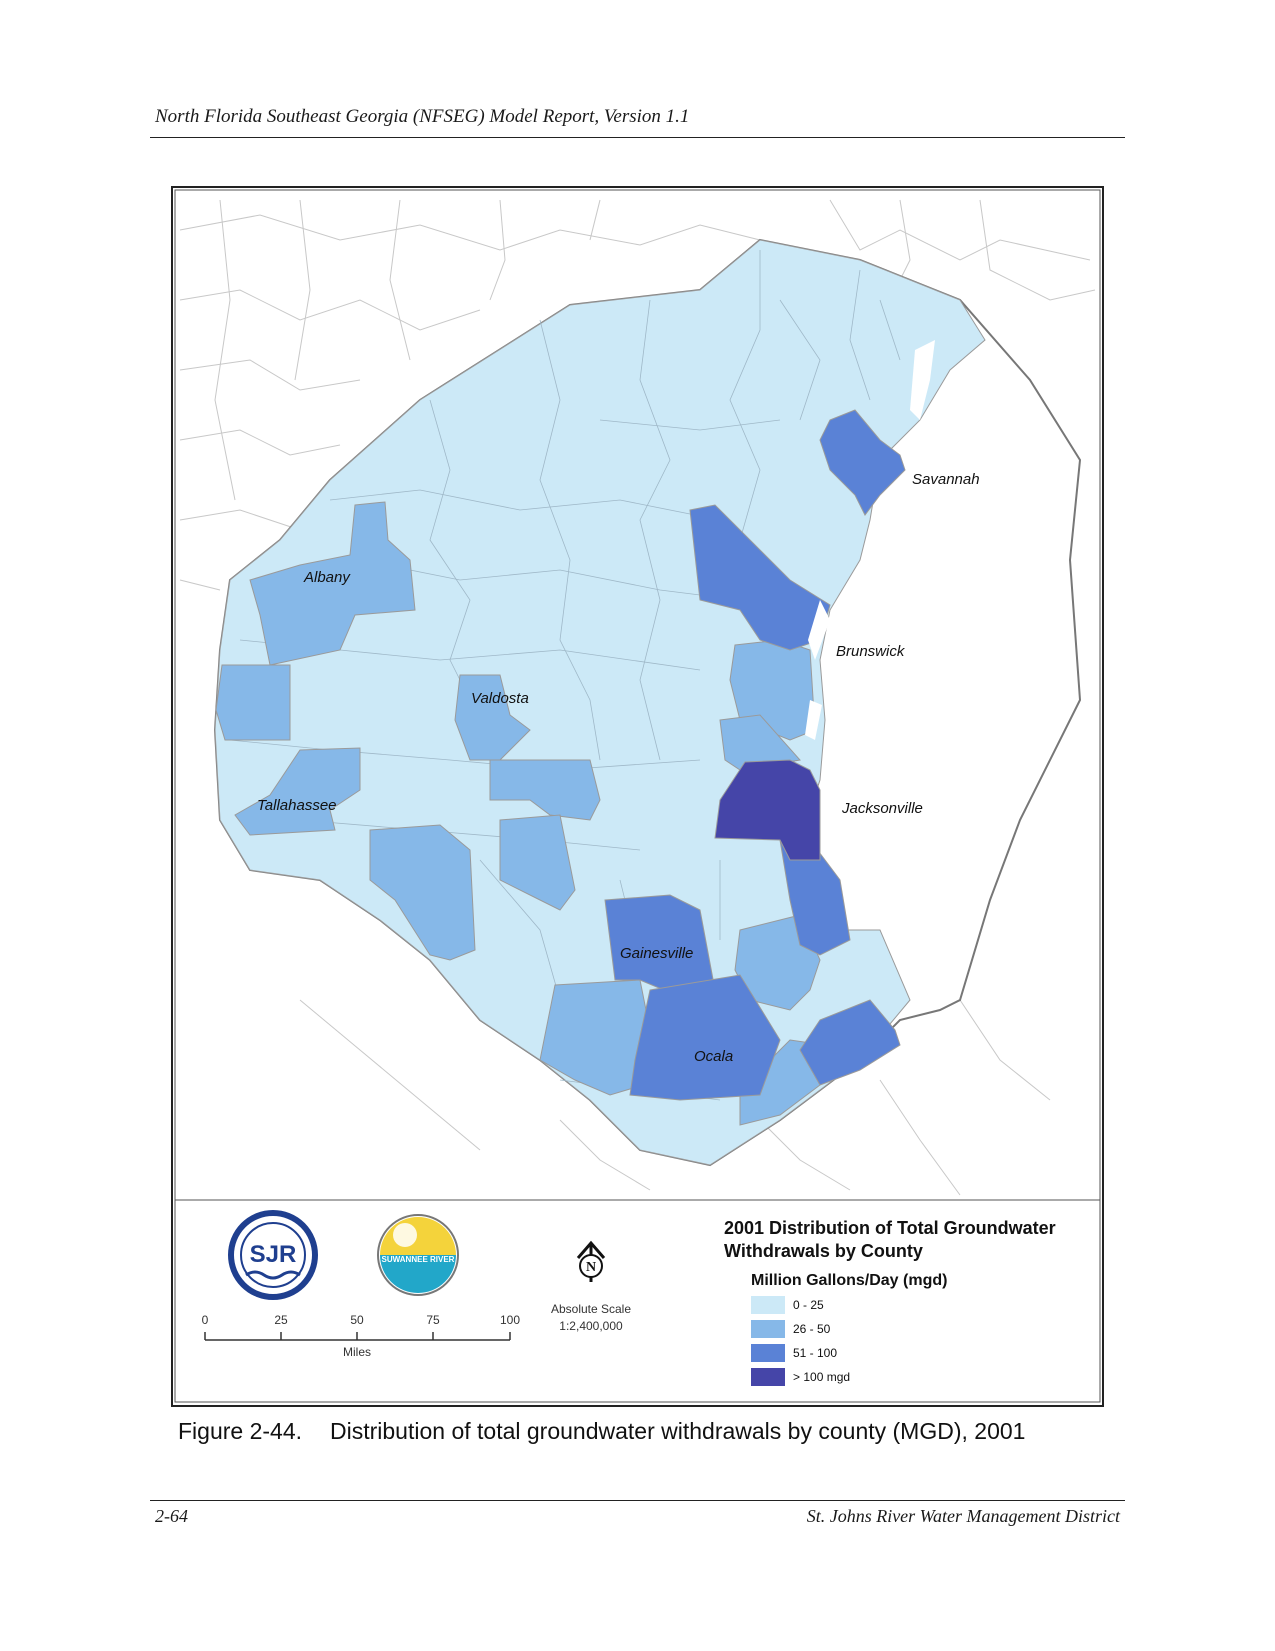 This screenshot has width=1275, height=1651. What do you see at coordinates (657, 953) in the screenshot?
I see `city-label-gainesville: Gainesville` at bounding box center [657, 953].